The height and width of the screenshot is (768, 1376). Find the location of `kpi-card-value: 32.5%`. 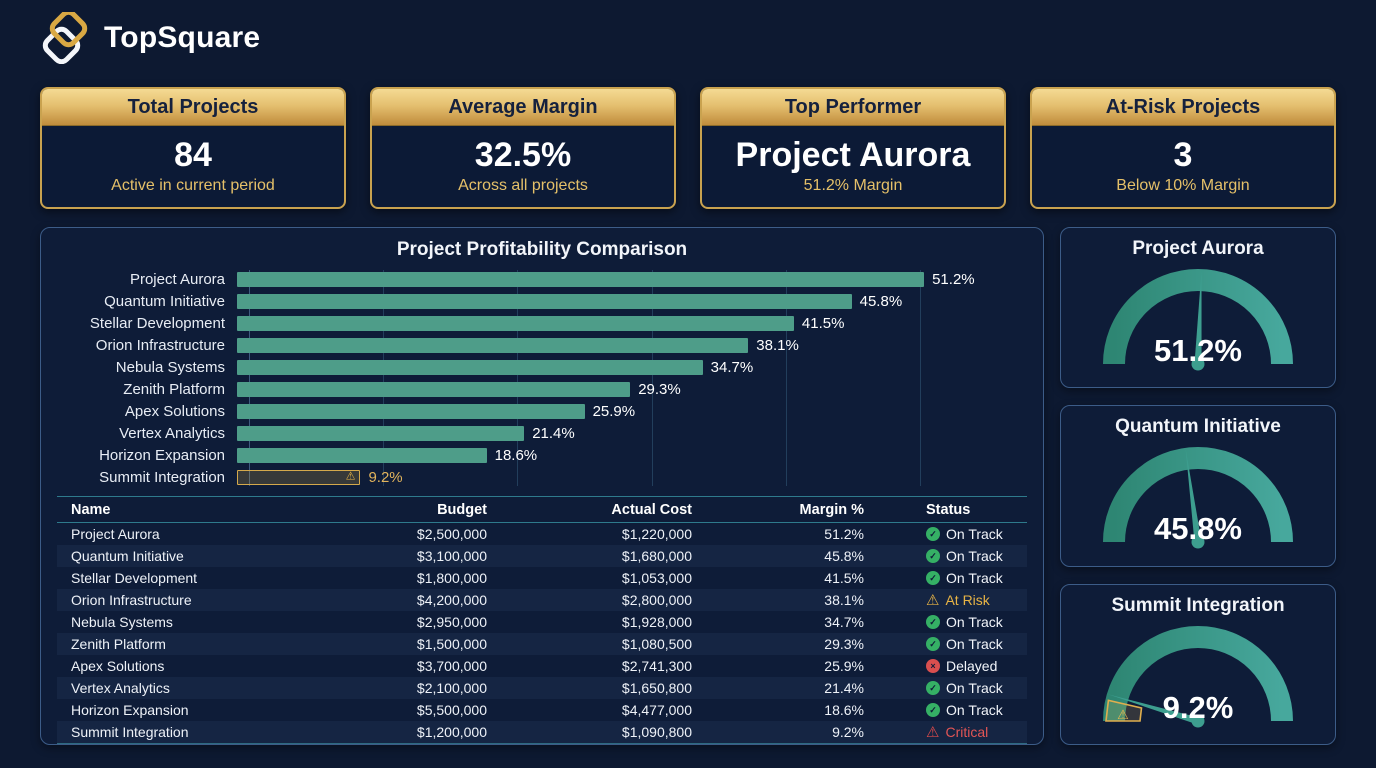

kpi-card-value: 32.5% is located at coordinates (523, 155).